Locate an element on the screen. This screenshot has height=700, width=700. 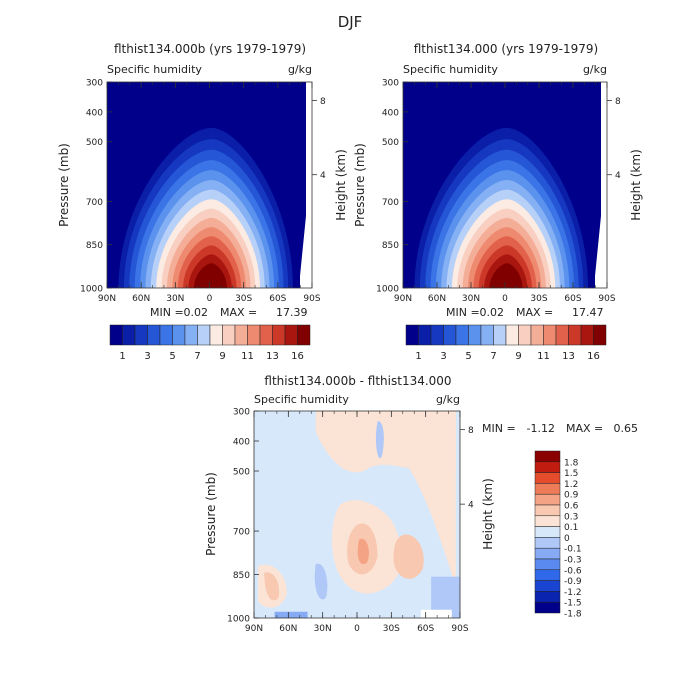
colorbar-label: -1.2 is located at coordinates (573, 593).